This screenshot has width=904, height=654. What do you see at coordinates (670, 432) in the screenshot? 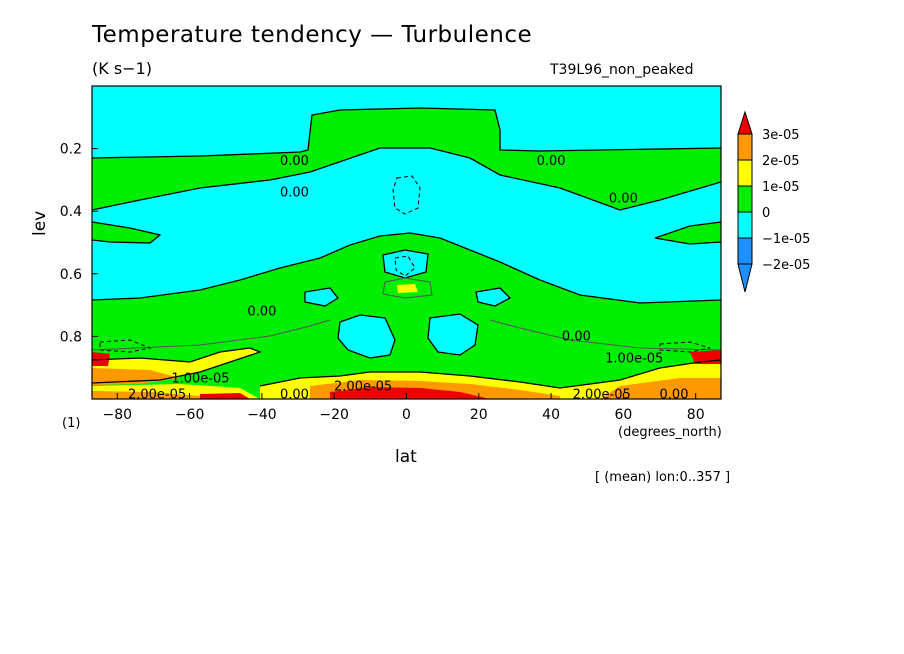
I see `x-axis-units: (degrees_north)` at bounding box center [670, 432].